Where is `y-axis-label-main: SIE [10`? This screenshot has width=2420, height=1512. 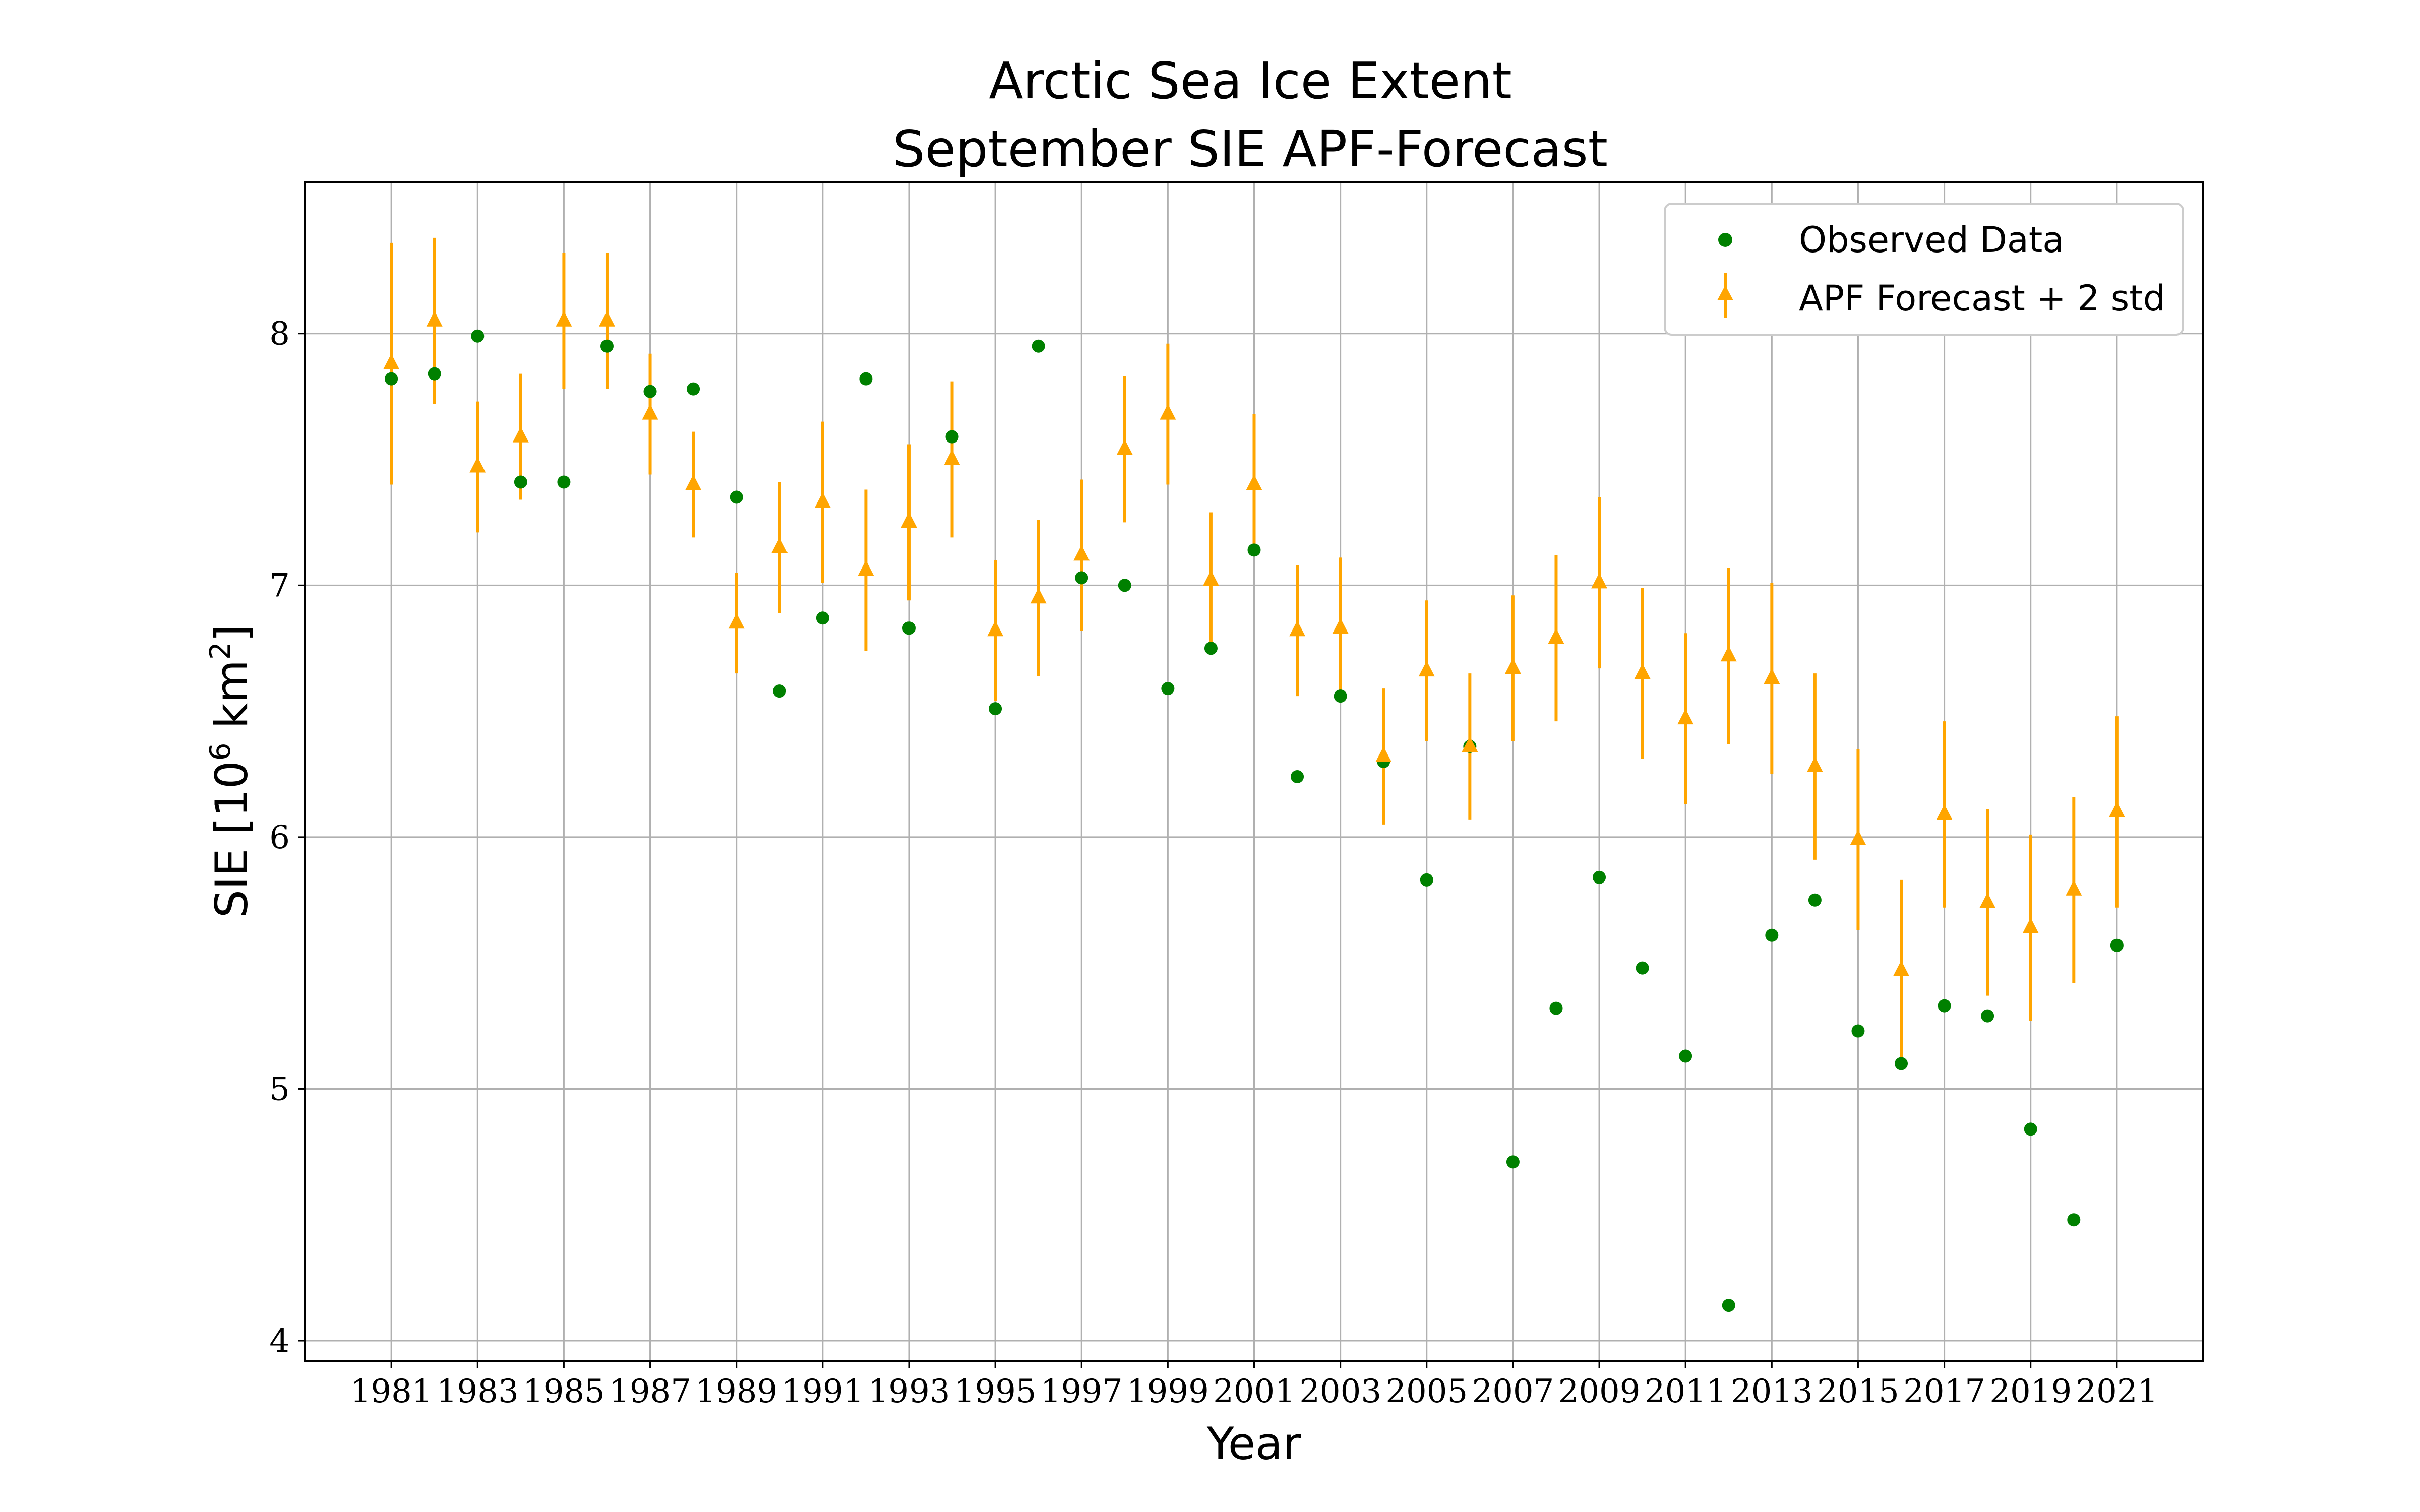 y-axis-label-main: SIE [10 is located at coordinates (232, 839).